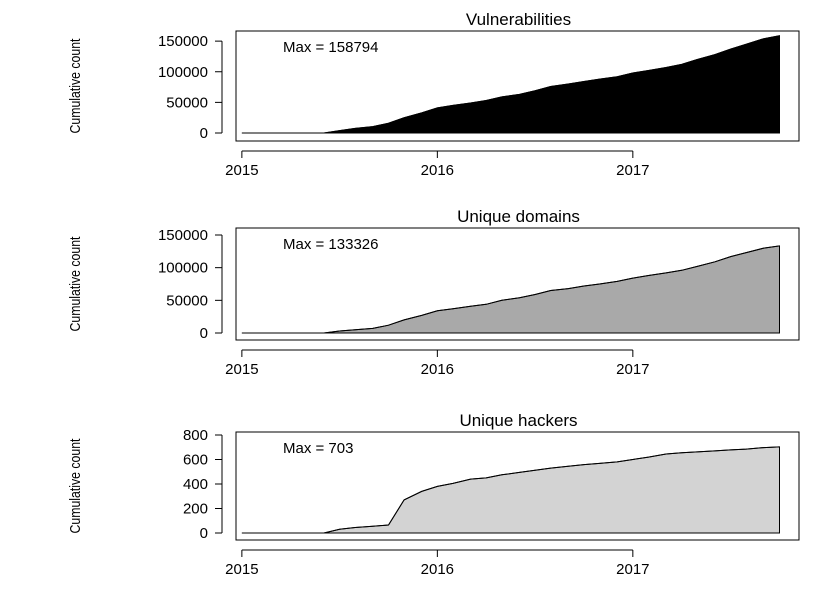 This screenshot has height=599, width=830. I want to click on panel-3-title: Unique hackers, so click(518, 420).